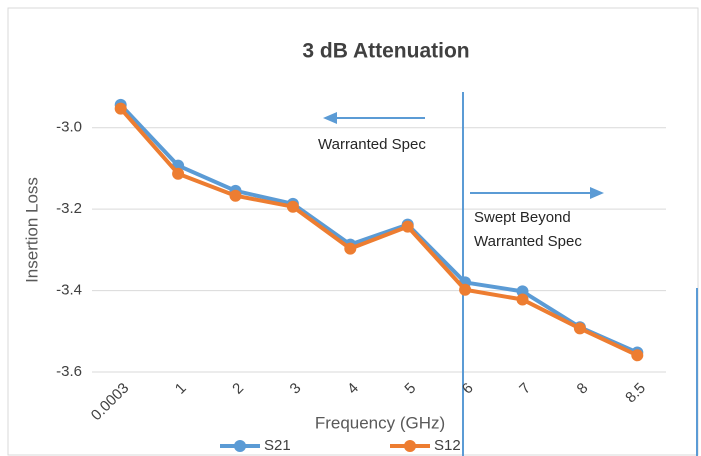  What do you see at coordinates (522, 217) in the screenshot?
I see `annotation: Swept Beyond` at bounding box center [522, 217].